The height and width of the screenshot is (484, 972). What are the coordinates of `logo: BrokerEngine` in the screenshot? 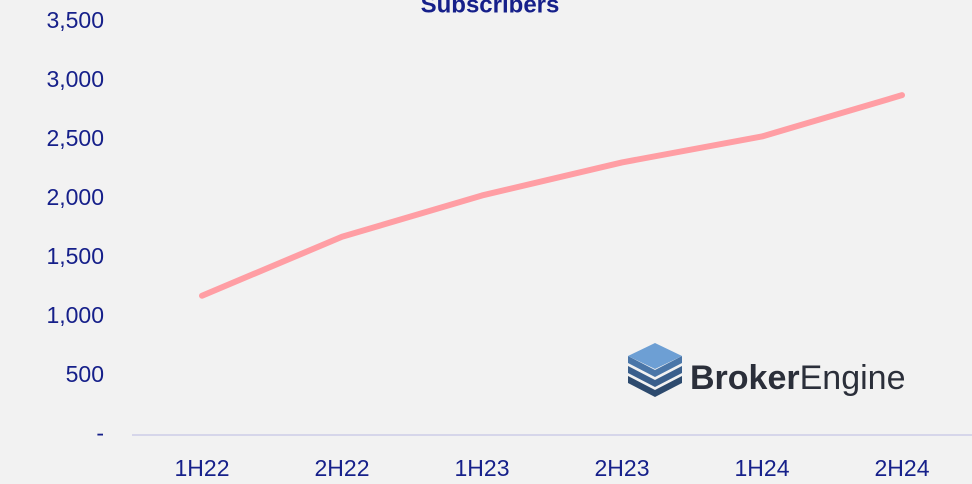 It's located at (766, 370).